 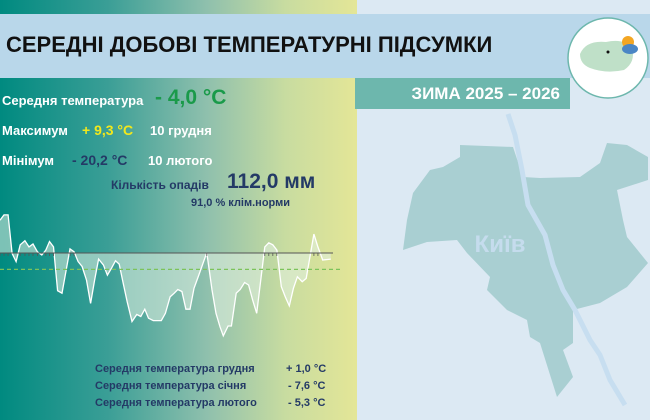 What do you see at coordinates (500, 244) in the screenshot?
I see `map-city-label: Київ` at bounding box center [500, 244].